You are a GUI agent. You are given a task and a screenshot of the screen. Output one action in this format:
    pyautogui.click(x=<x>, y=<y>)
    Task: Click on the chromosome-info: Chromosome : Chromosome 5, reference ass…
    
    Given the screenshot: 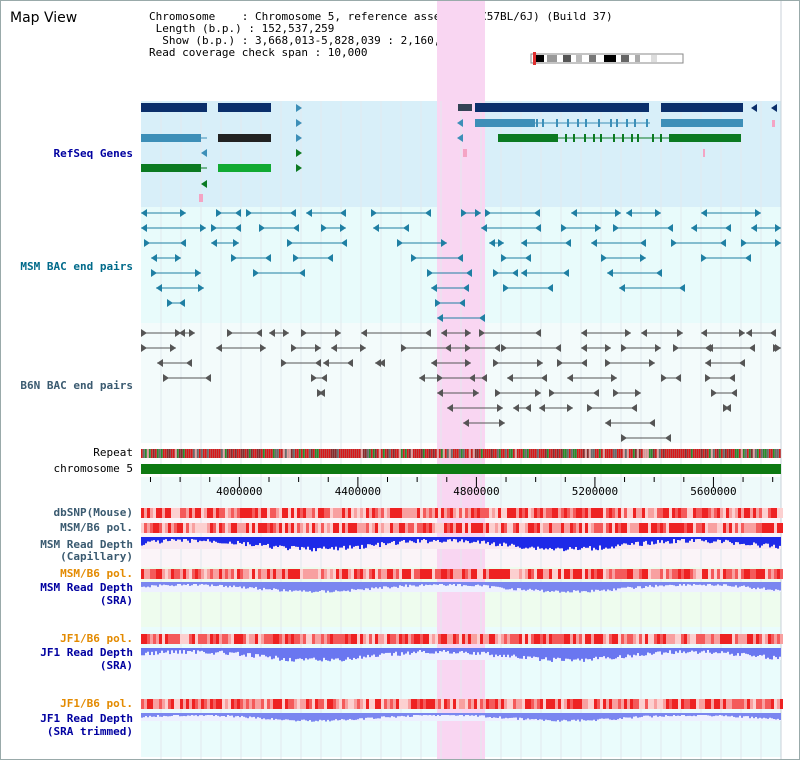 What is the action you would take?
    pyautogui.click(x=381, y=35)
    